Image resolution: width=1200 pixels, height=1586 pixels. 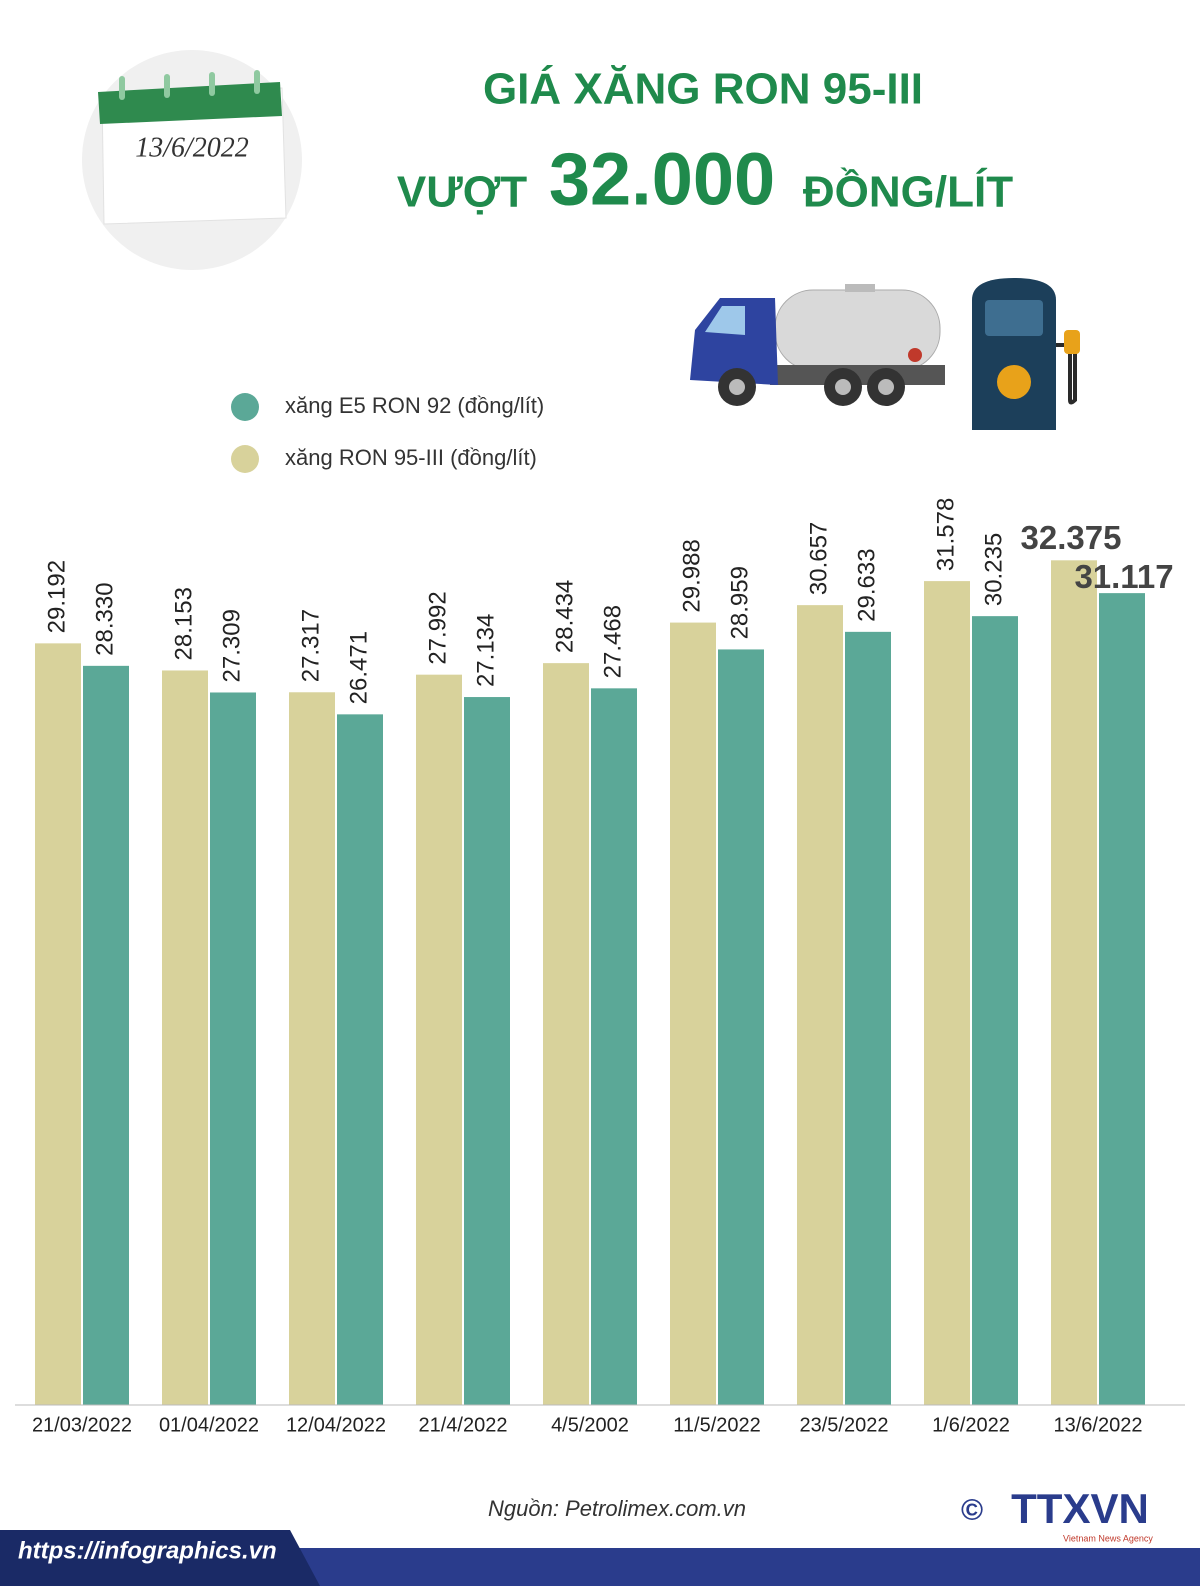 What do you see at coordinates (147, 1550) in the screenshot?
I see `footer-url: https://infographics.vn` at bounding box center [147, 1550].